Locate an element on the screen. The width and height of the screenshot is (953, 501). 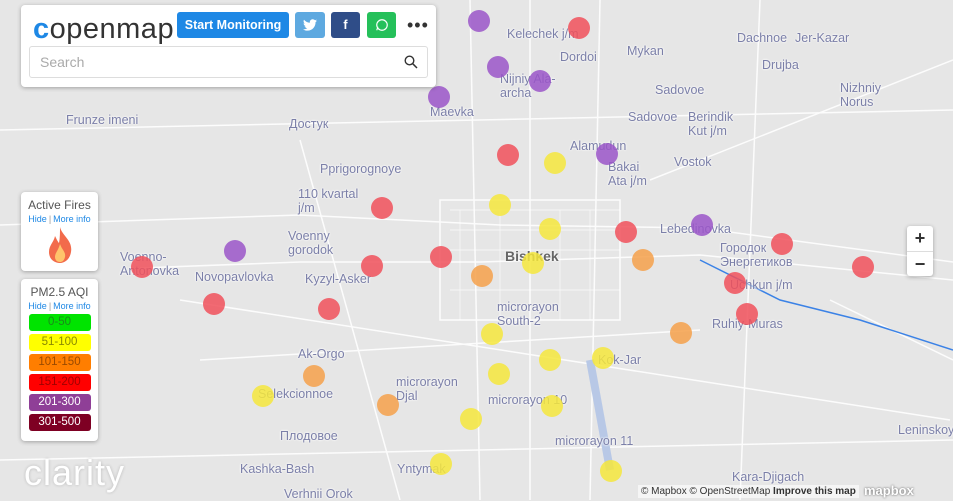
header-panel: copenmap Start Monitoring f ••• is located at coordinates (228, 46).